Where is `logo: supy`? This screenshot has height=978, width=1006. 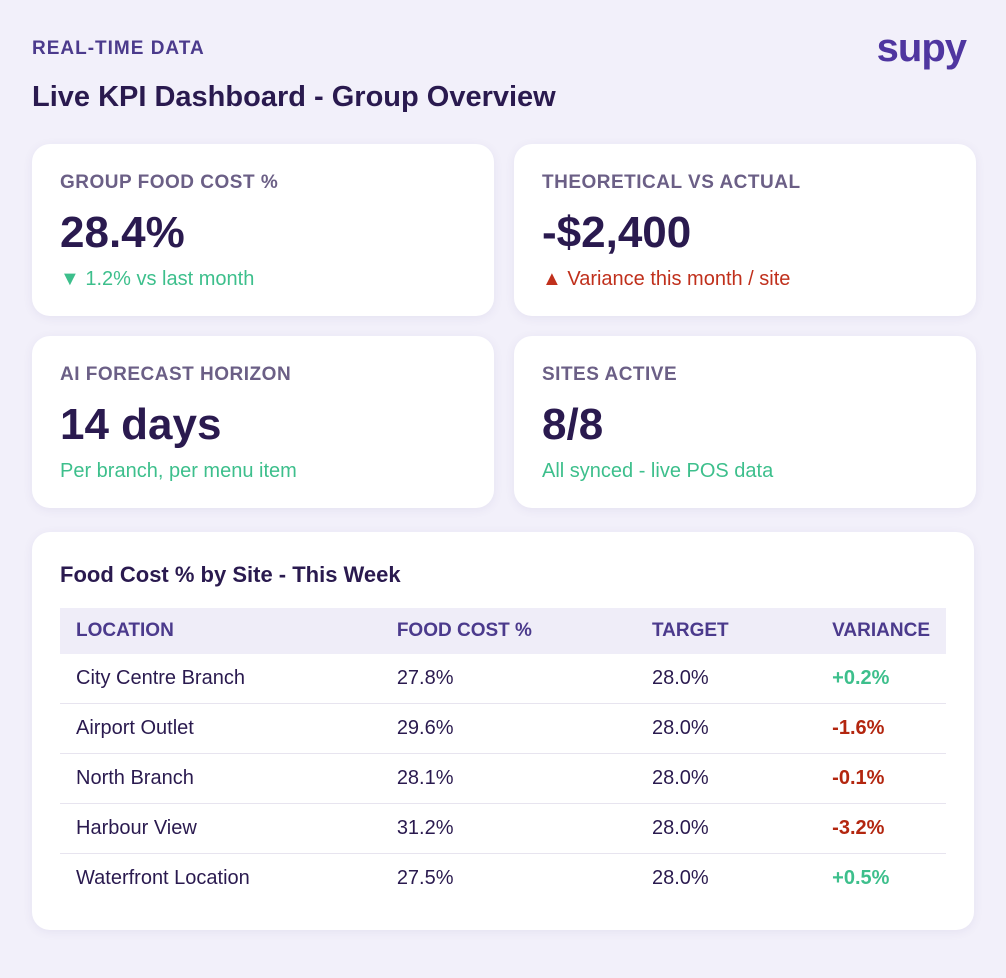
logo: supy is located at coordinates (921, 48).